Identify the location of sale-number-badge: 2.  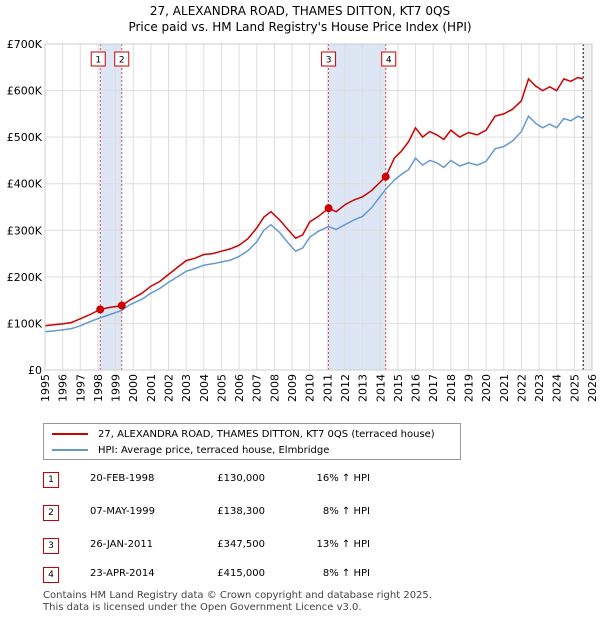
(51, 513).